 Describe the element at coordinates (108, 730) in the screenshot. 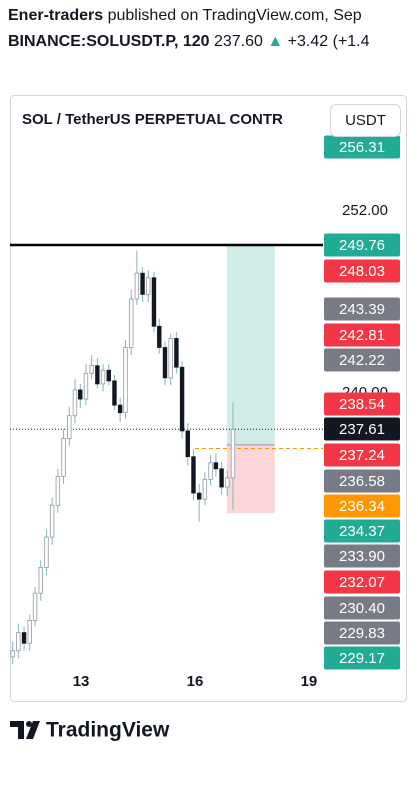

I see `footer-brand: TradingView` at that location.